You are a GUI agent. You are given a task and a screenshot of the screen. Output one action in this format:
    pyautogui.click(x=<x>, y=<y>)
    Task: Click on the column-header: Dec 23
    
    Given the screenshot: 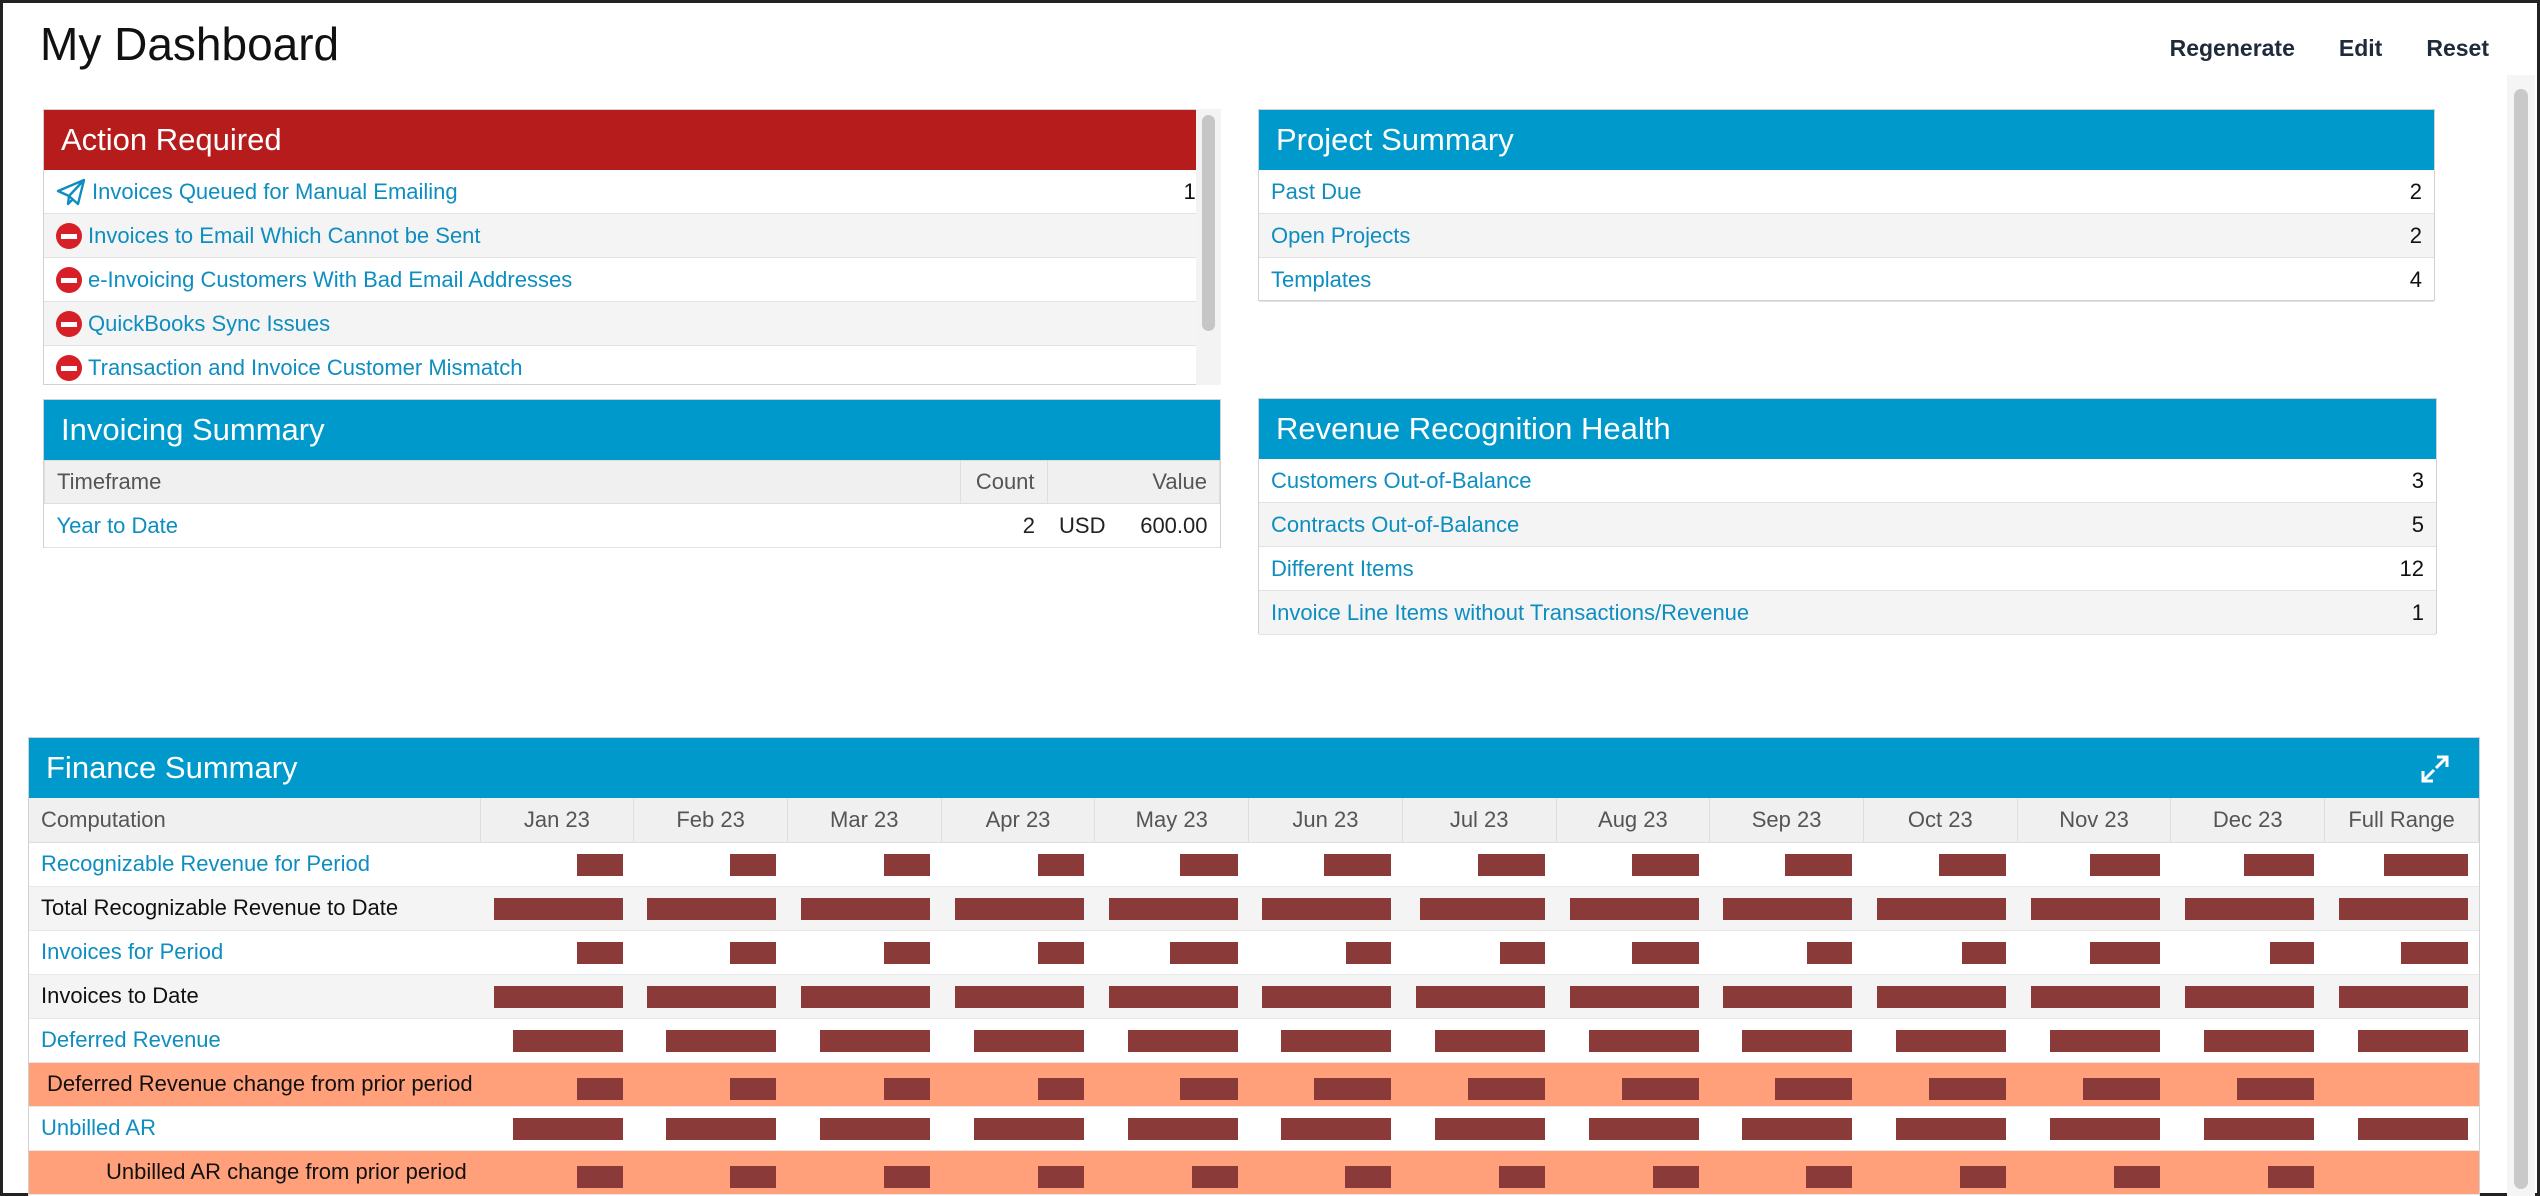 What is the action you would take?
    pyautogui.click(x=2248, y=820)
    